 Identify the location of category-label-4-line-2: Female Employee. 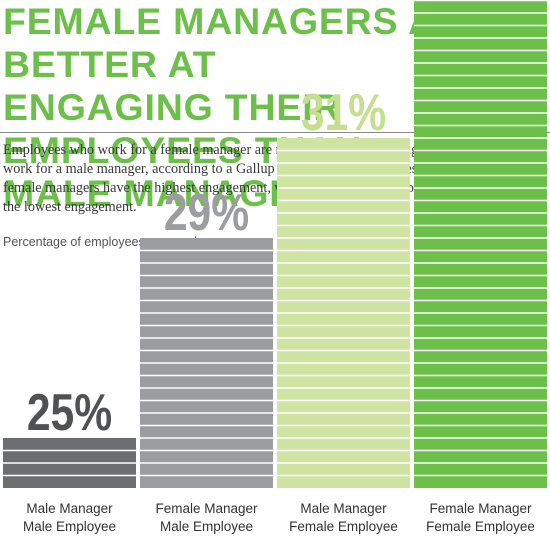
(480, 526).